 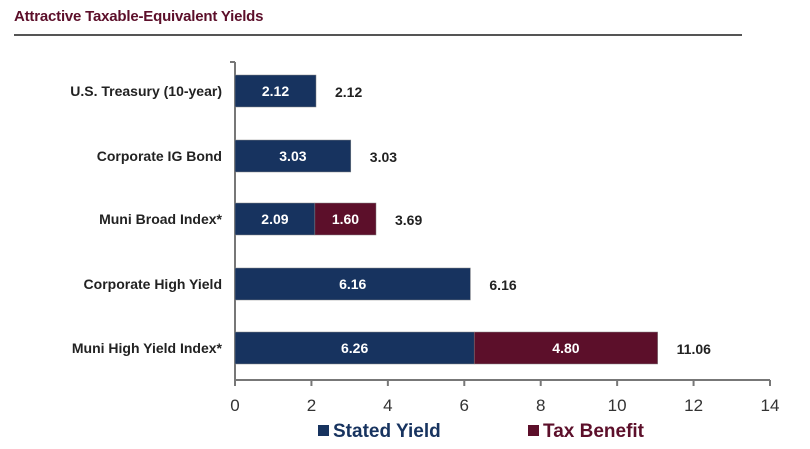 I want to click on bar-value-label: 2.09, so click(x=274, y=219).